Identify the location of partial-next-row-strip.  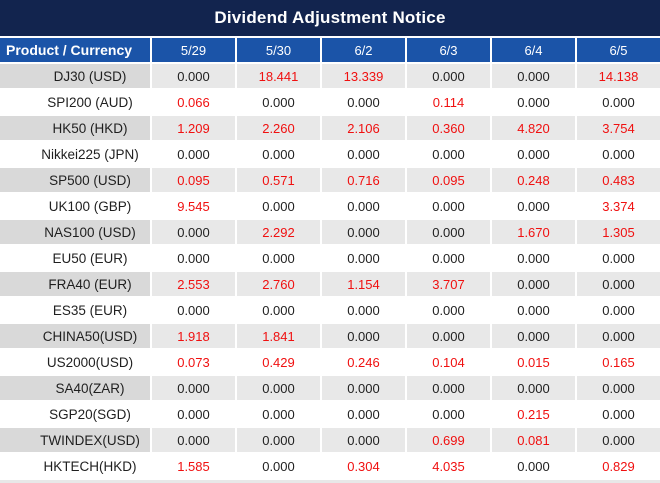
(330, 481).